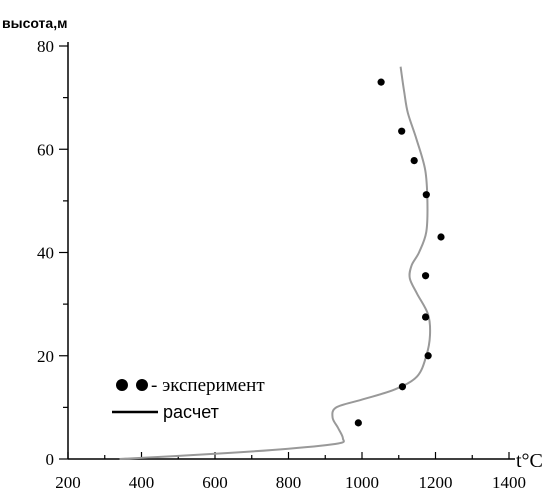 This screenshot has height=499, width=555. Describe the element at coordinates (208, 385) in the screenshot. I see `legend-experiment-label: - эксперимент` at that location.